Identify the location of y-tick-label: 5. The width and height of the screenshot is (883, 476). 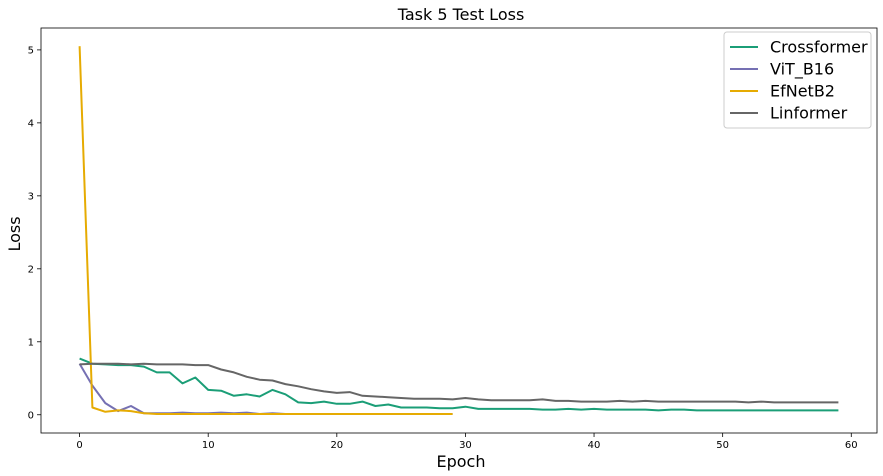
(31, 50).